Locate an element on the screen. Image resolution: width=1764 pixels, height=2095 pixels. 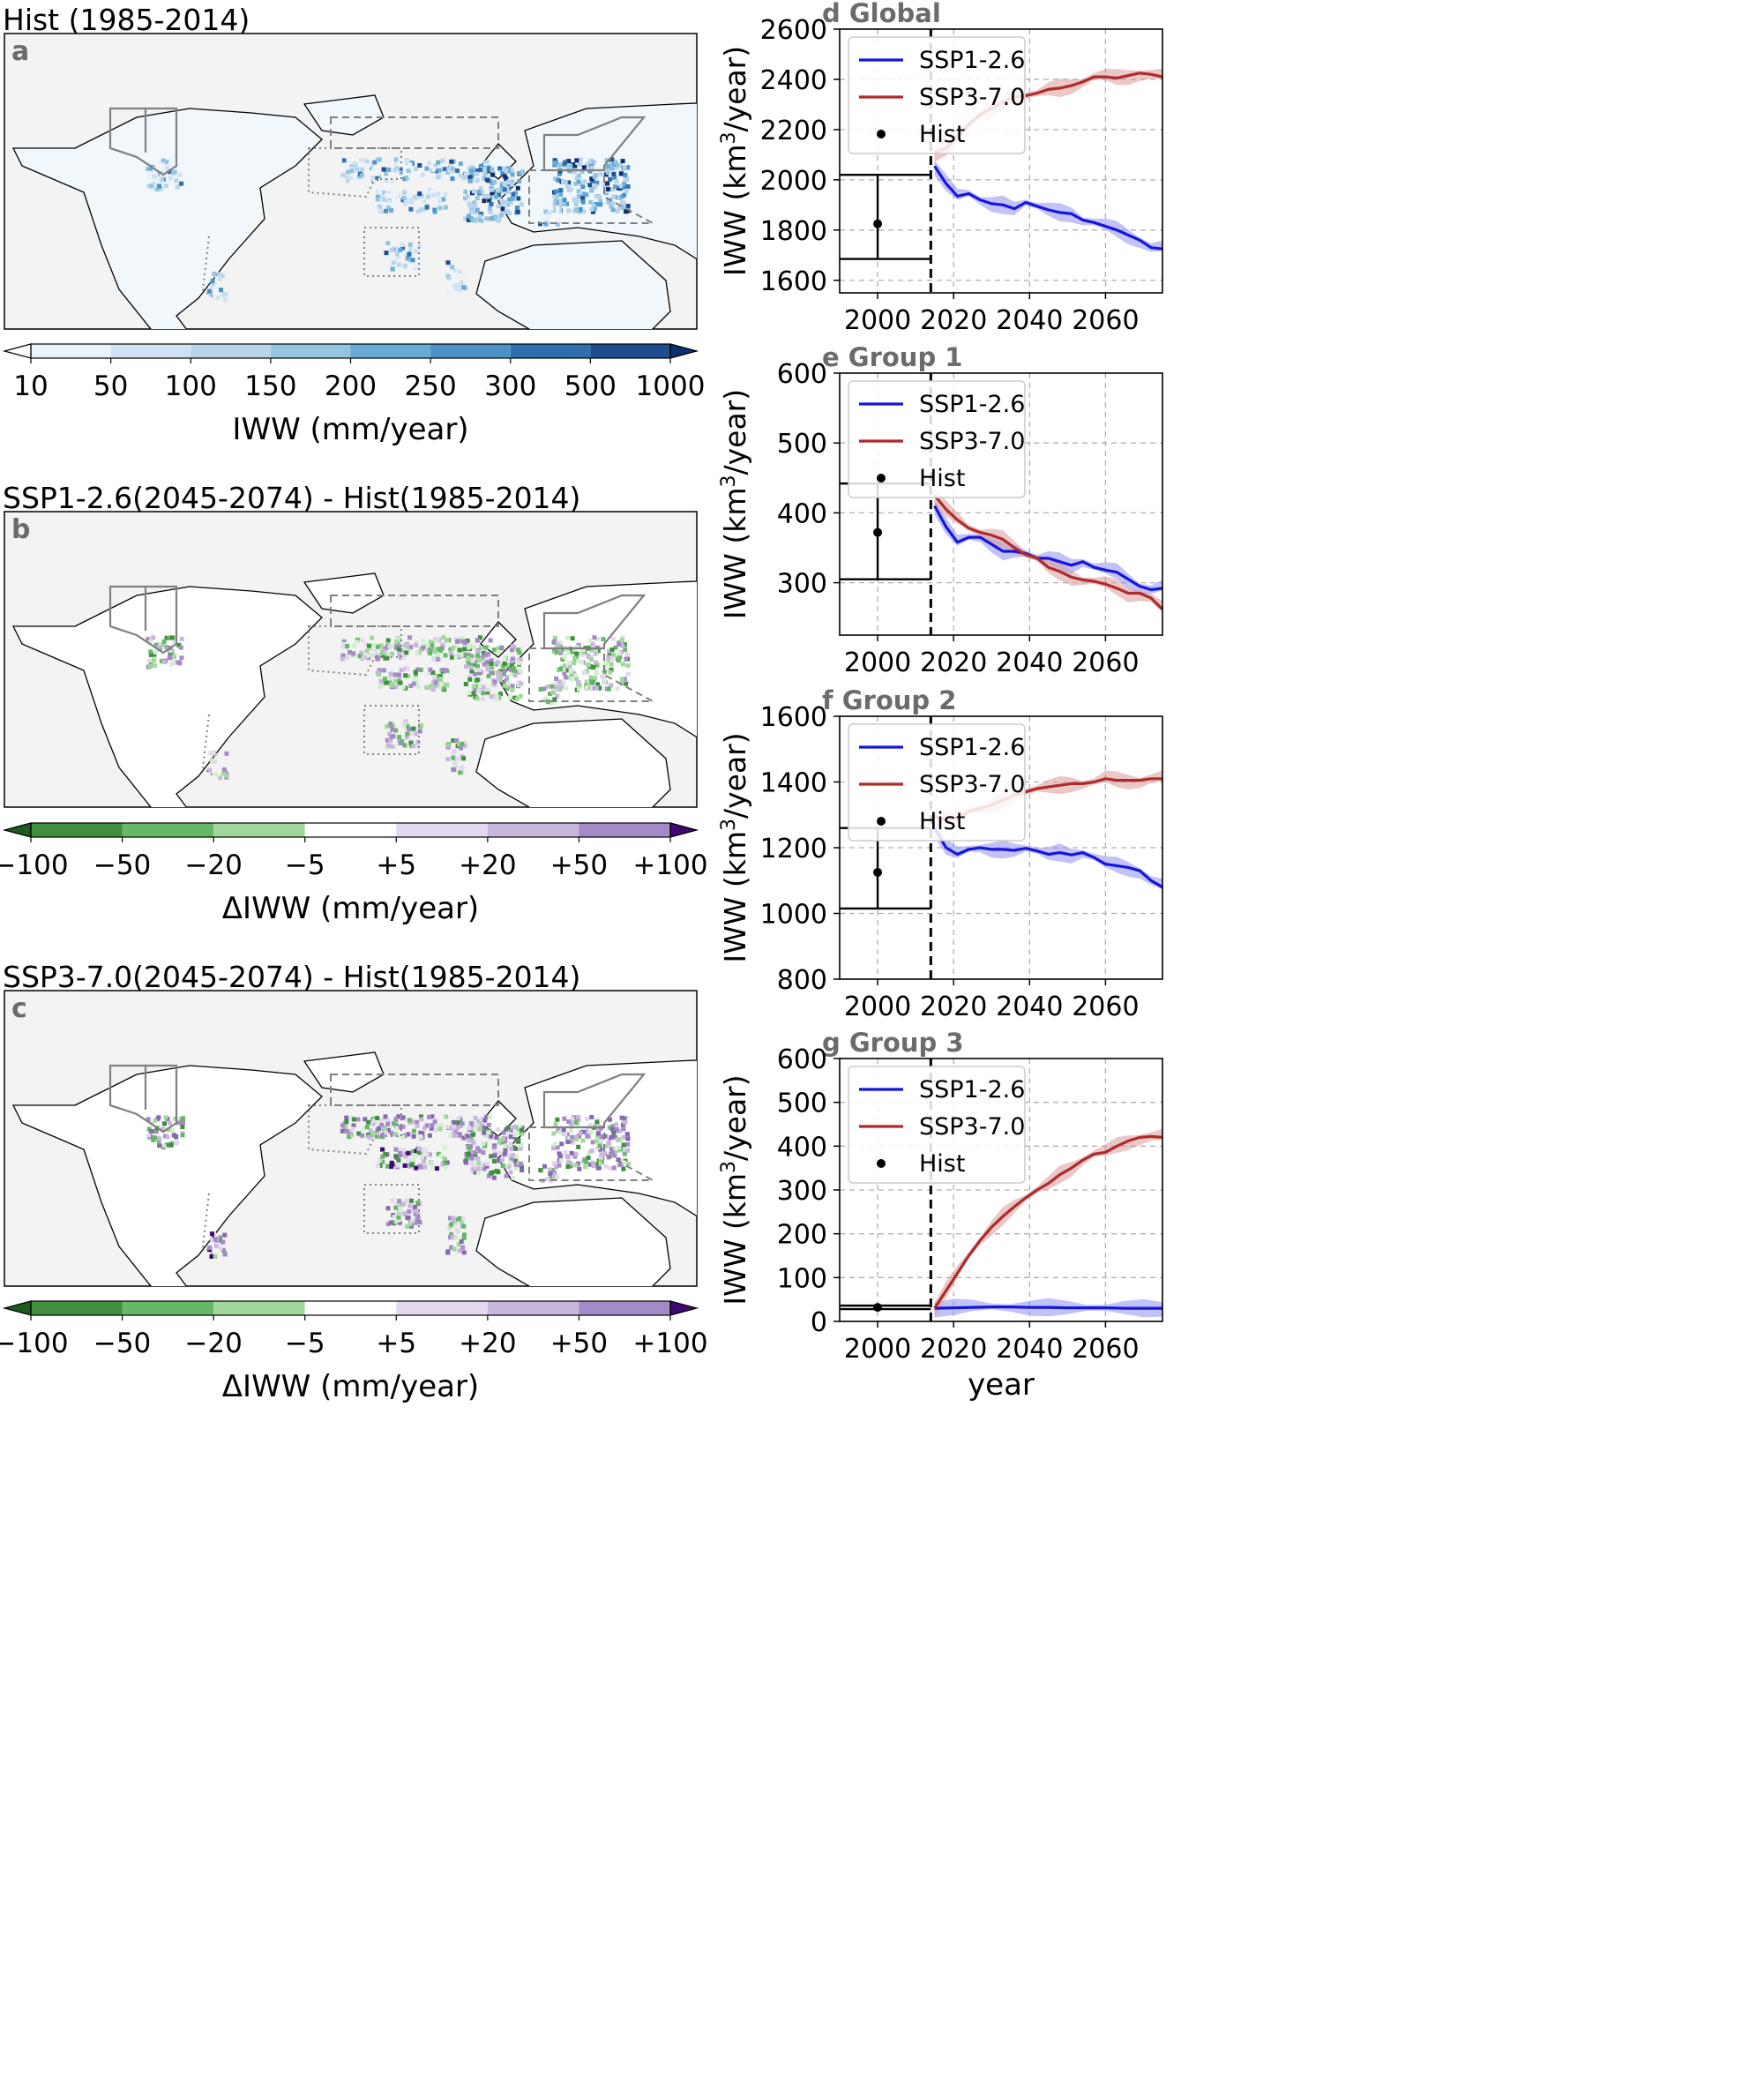
y-tick-label: 1600 is located at coordinates (793, 282).